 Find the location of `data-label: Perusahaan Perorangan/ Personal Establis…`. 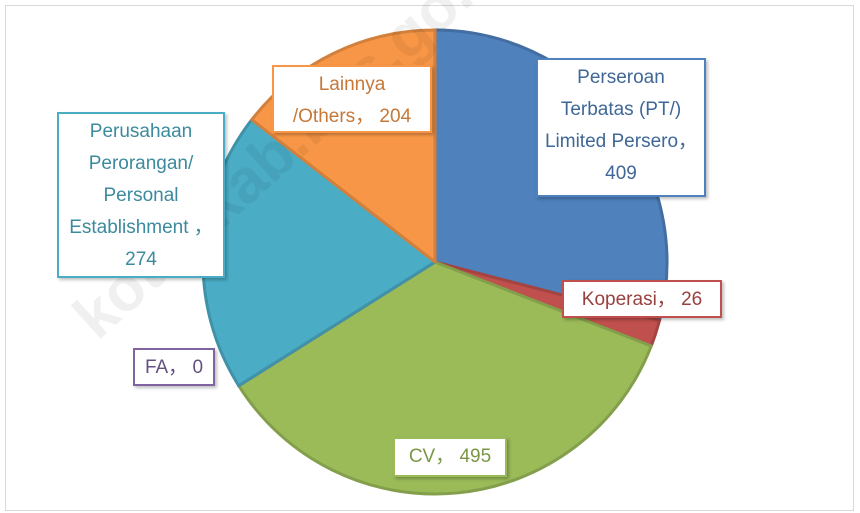

data-label: Perusahaan Perorangan/ Personal Establis… is located at coordinates (141, 195).